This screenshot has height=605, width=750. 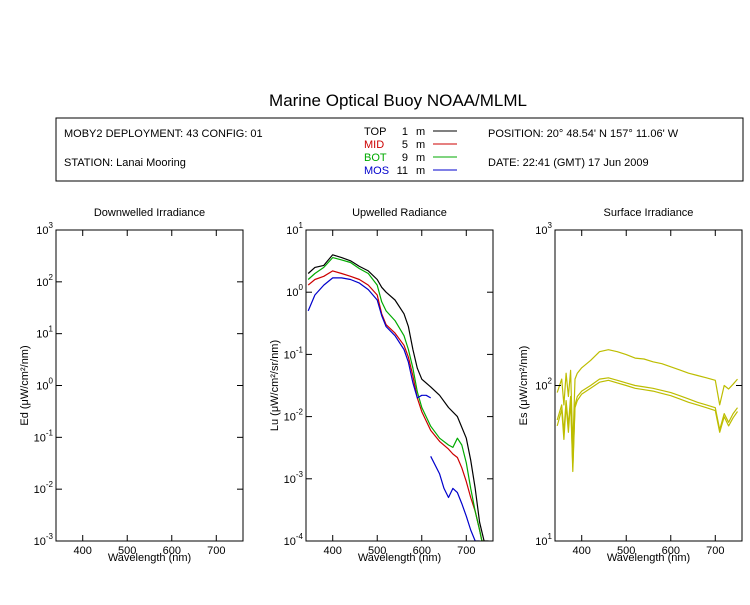 I want to click on series-line-mid, so click(x=396, y=405).